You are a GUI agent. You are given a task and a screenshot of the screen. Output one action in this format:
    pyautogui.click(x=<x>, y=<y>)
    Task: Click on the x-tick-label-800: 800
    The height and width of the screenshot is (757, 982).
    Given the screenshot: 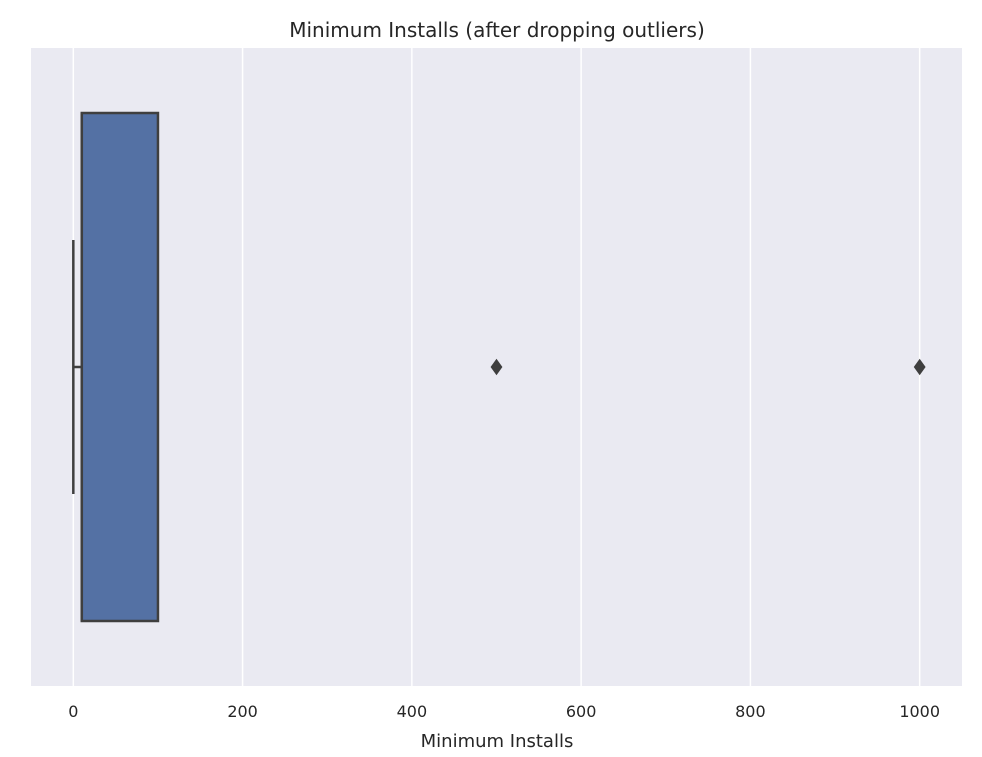 What is the action you would take?
    pyautogui.click(x=750, y=711)
    